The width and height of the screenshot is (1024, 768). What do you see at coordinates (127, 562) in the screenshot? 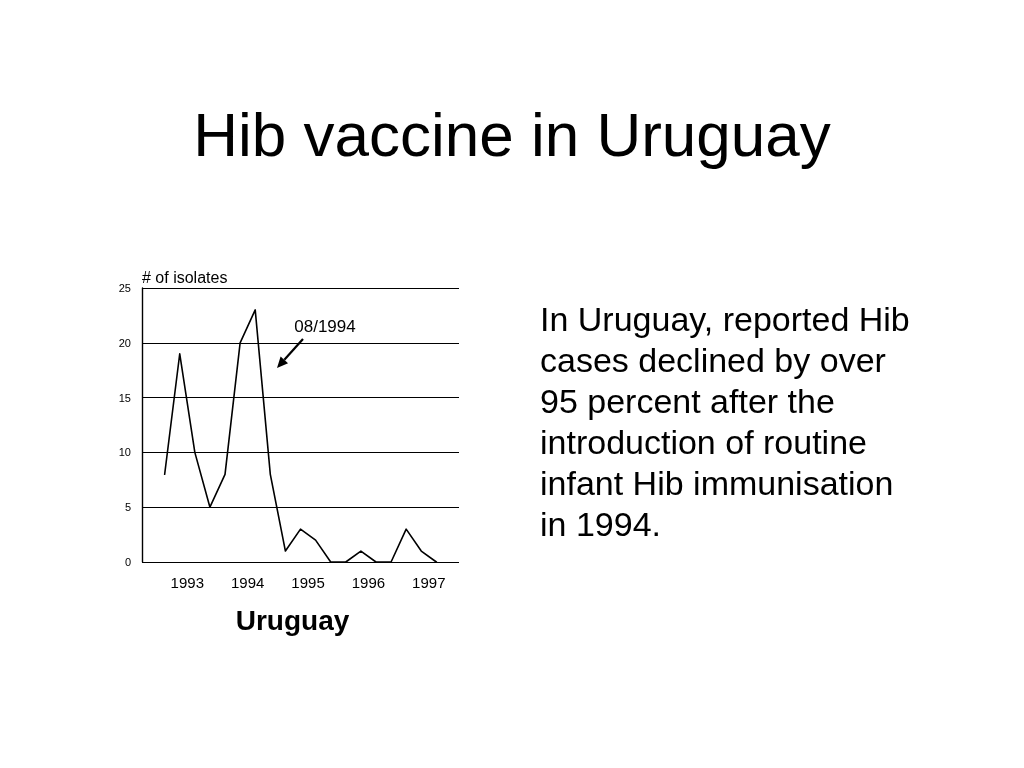
I see `y-tick-label: 0` at bounding box center [127, 562].